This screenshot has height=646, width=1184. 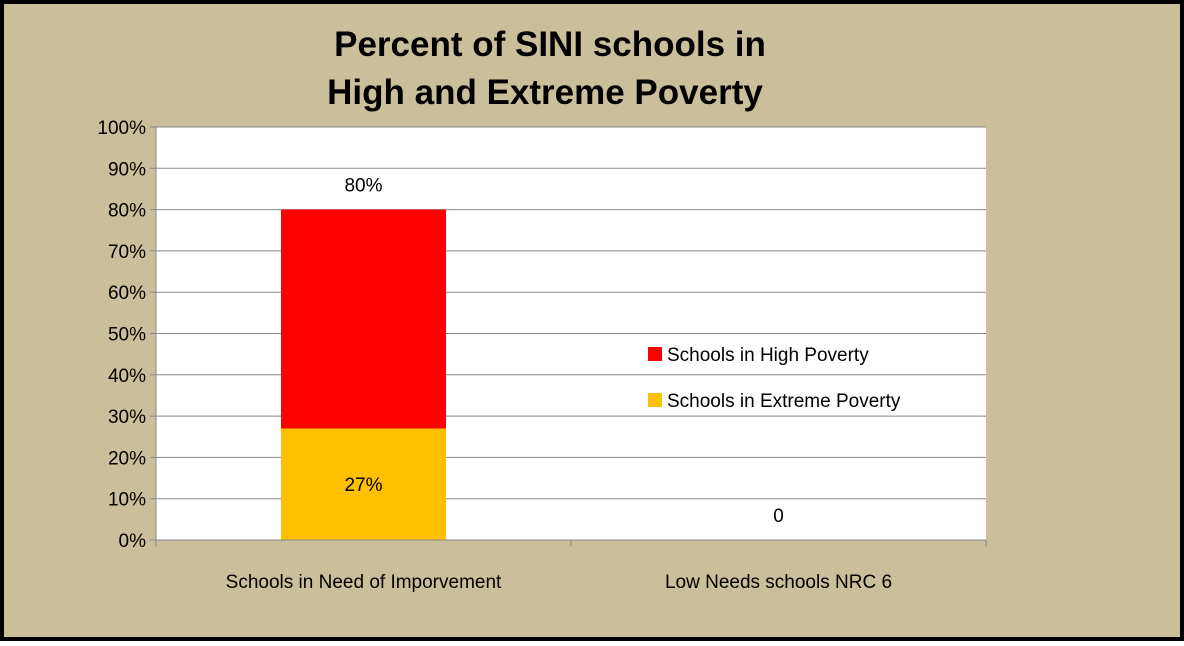 I want to click on data-label: 80%, so click(x=363, y=186).